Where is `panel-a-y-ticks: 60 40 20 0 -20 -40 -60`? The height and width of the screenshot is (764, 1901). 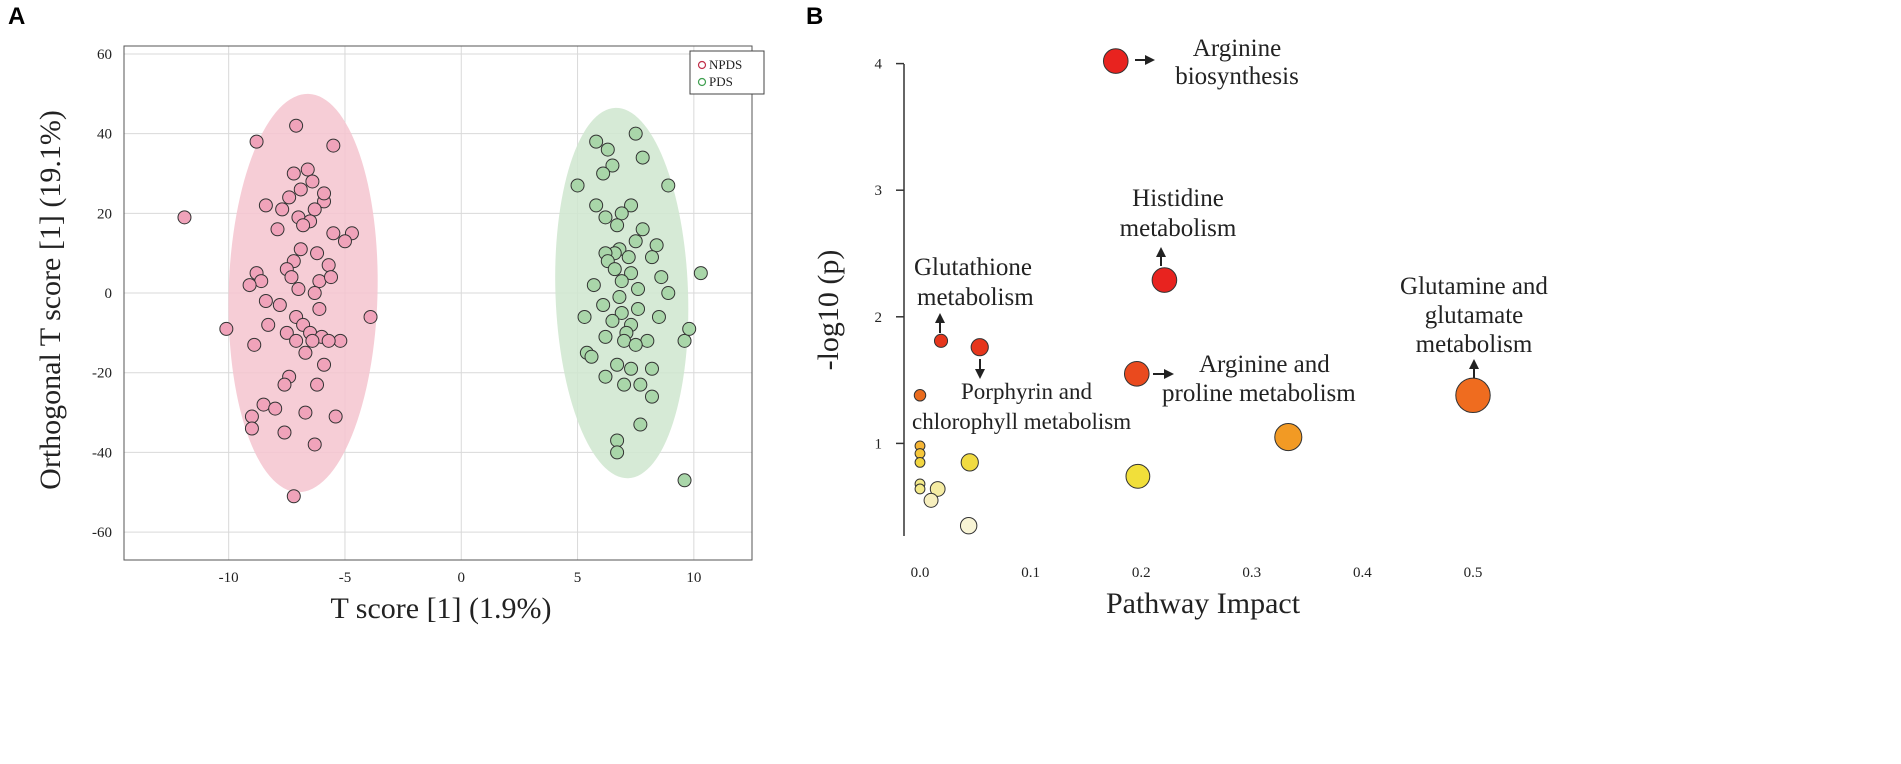
panel-a-y-ticks: 60 40 20 0 -20 -40 -60 is located at coordinates (102, 294).